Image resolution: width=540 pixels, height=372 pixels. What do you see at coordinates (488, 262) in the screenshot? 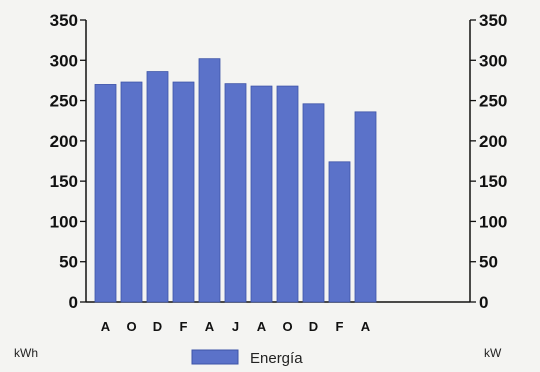
I see `y2-tick-label: 50` at bounding box center [488, 262].